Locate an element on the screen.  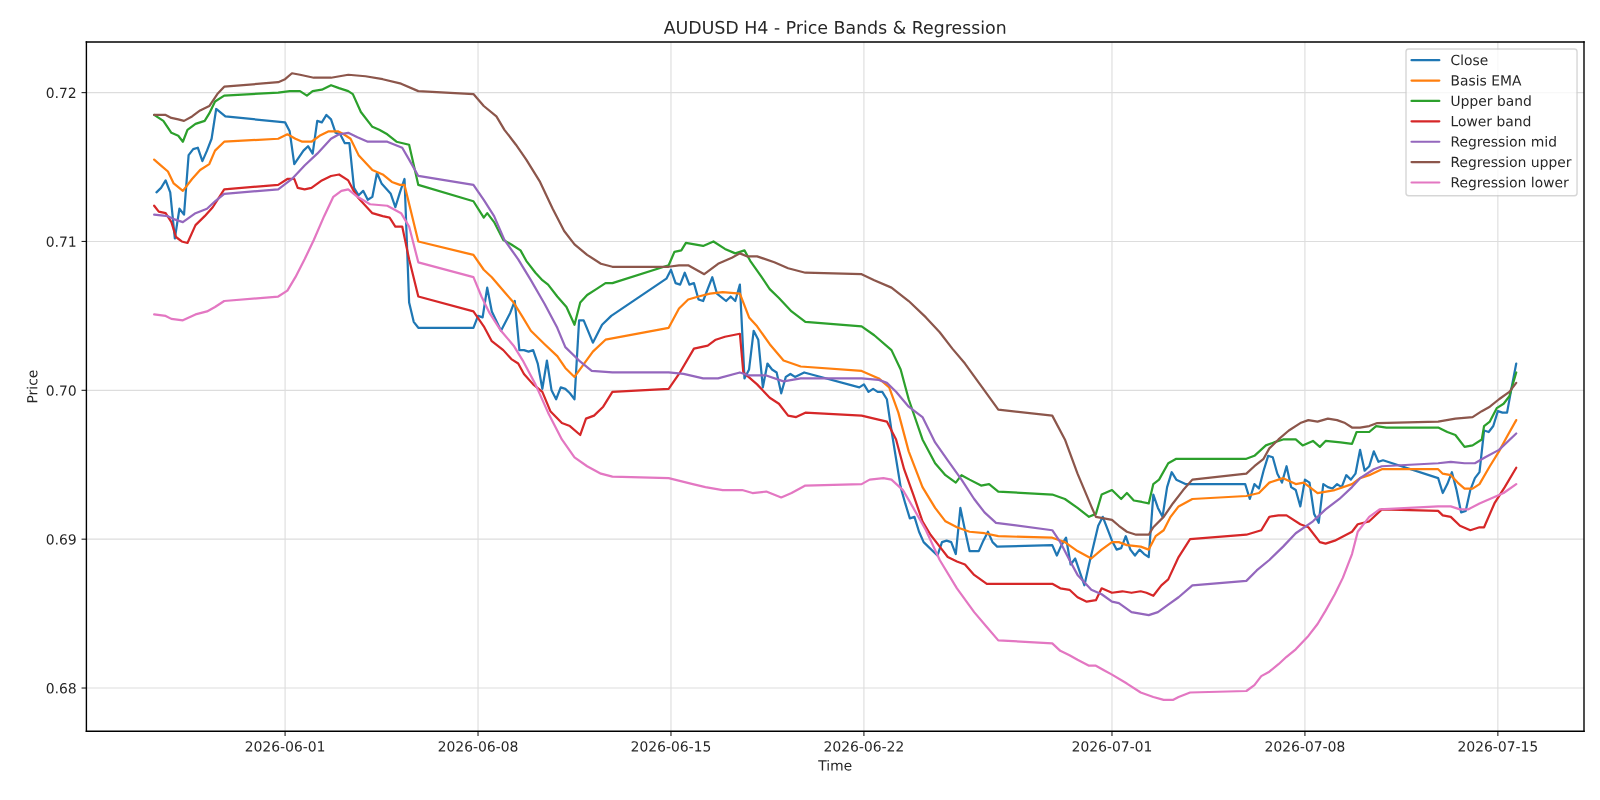
x-axis-title: Time is located at coordinates (835, 765).